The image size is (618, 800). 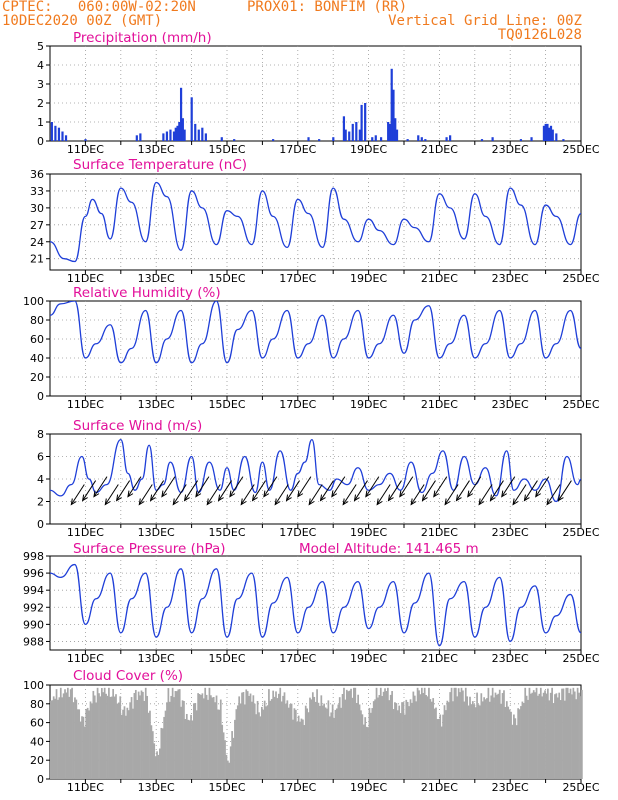 What do you see at coordinates (40, 65) in the screenshot?
I see `y-tick-label: 4` at bounding box center [40, 65].